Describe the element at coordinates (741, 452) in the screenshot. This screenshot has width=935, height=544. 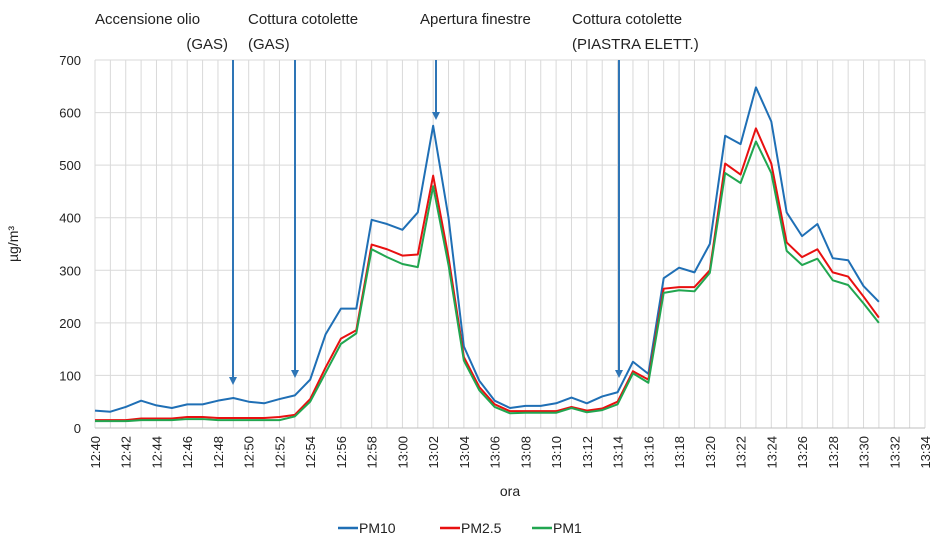
I see `x-tick-label: 13:22` at that location.